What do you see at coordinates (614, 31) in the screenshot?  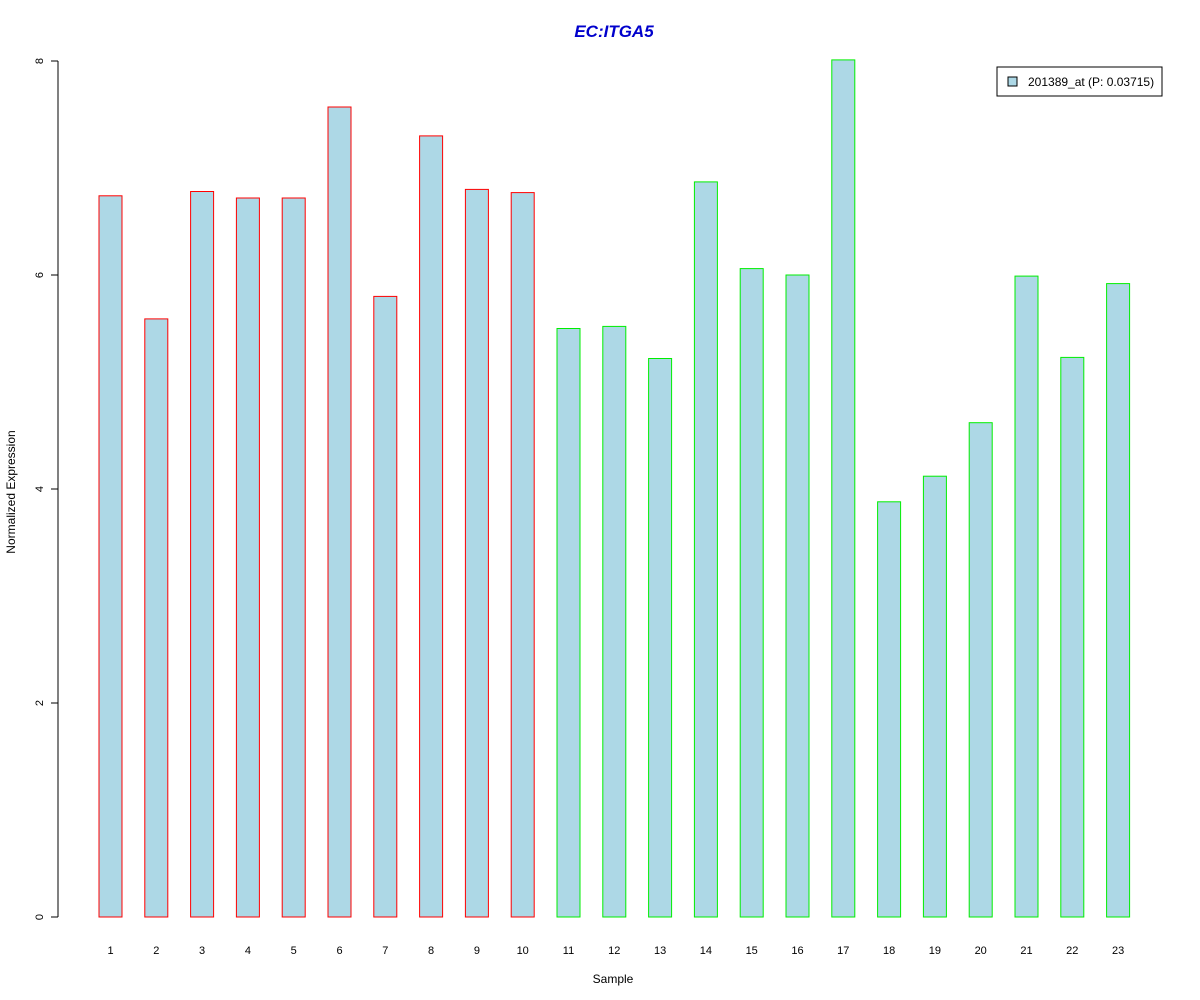 I see `chart-title: EC:ITGA5` at bounding box center [614, 31].